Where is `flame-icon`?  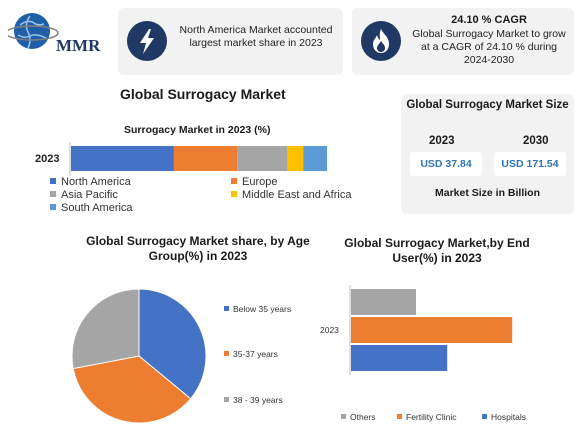 flame-icon is located at coordinates (381, 41).